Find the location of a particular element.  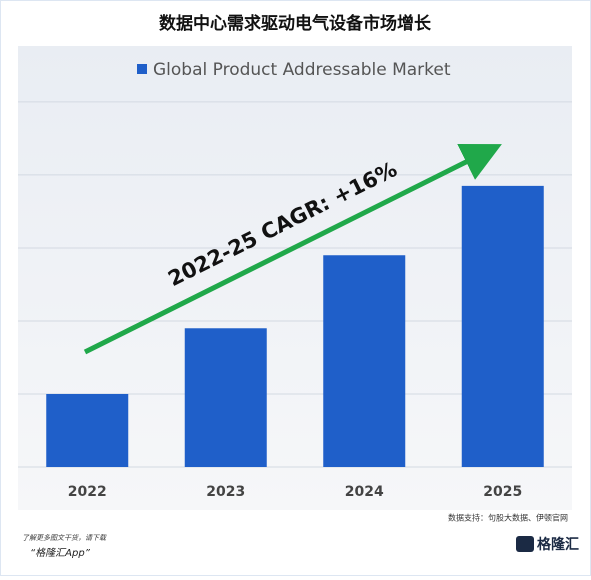

logo-icon is located at coordinates (525, 544).